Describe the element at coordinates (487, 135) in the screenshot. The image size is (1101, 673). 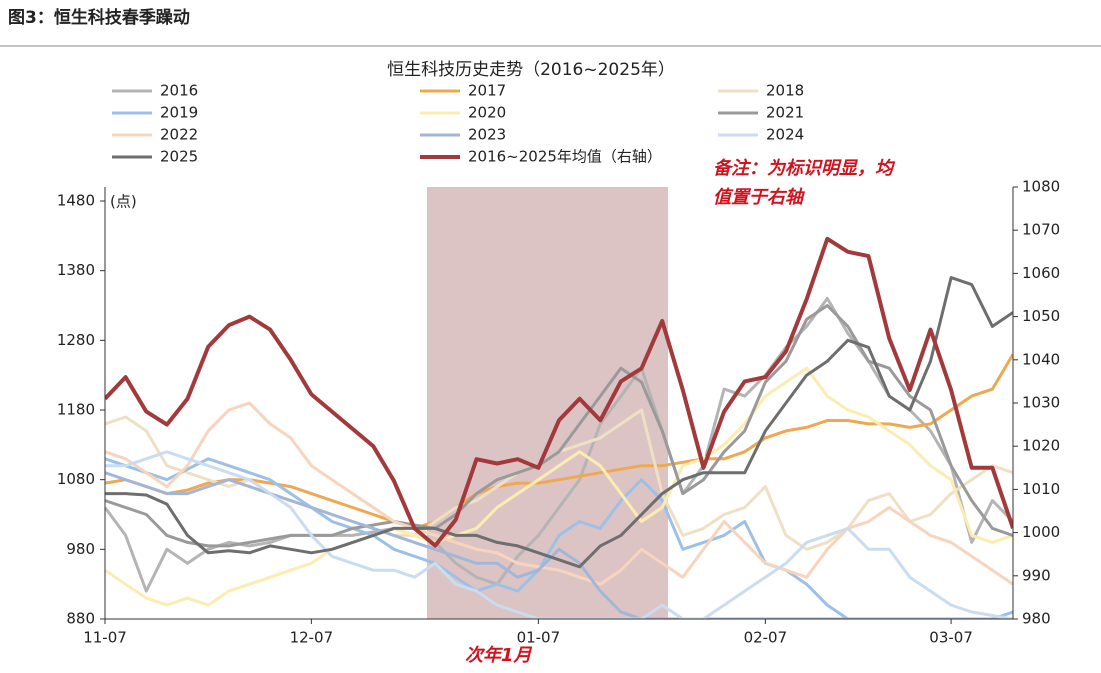
I see `legend-label: 2023` at that location.